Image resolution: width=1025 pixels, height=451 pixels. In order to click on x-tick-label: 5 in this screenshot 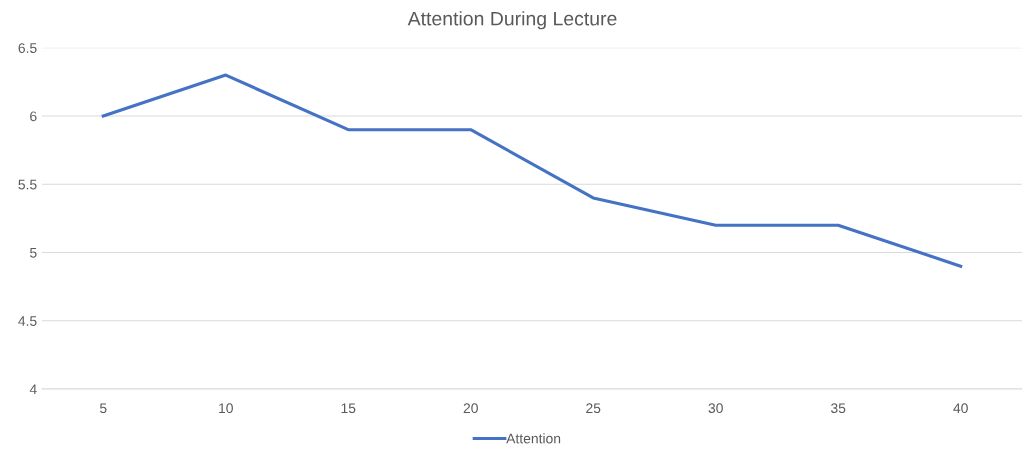, I will do `click(103, 408)`.